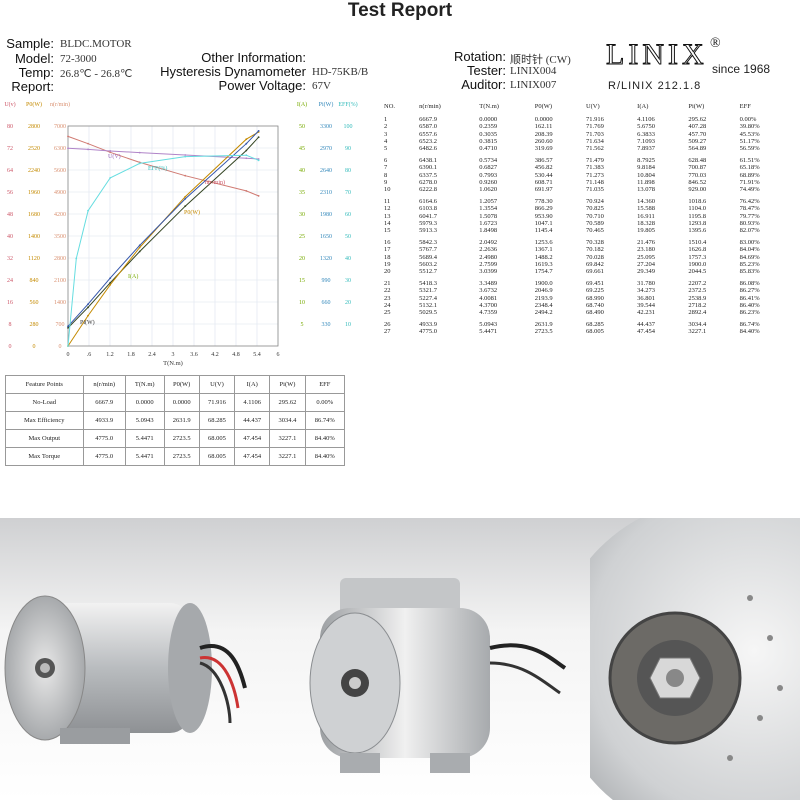 The height and width of the screenshot is (800, 800). Describe the element at coordinates (326, 171) in the screenshot. I see `y2-tick-label: 2640` at that location.